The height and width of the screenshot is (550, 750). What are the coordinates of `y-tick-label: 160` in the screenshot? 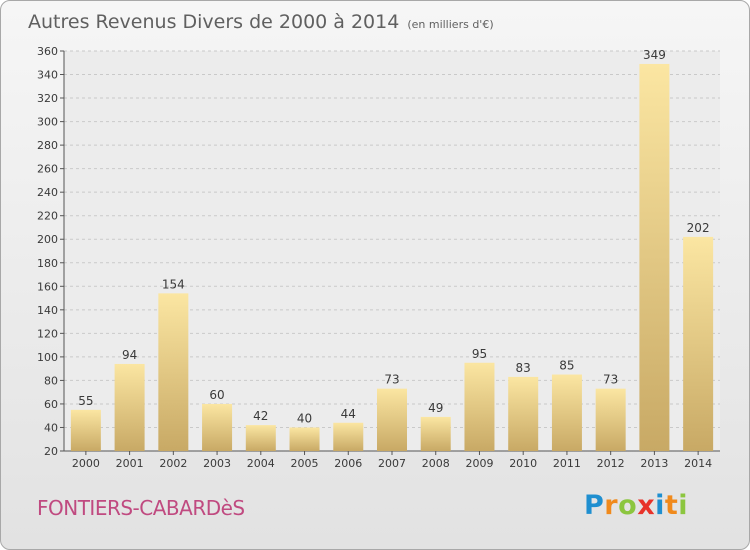 It's located at (47, 286).